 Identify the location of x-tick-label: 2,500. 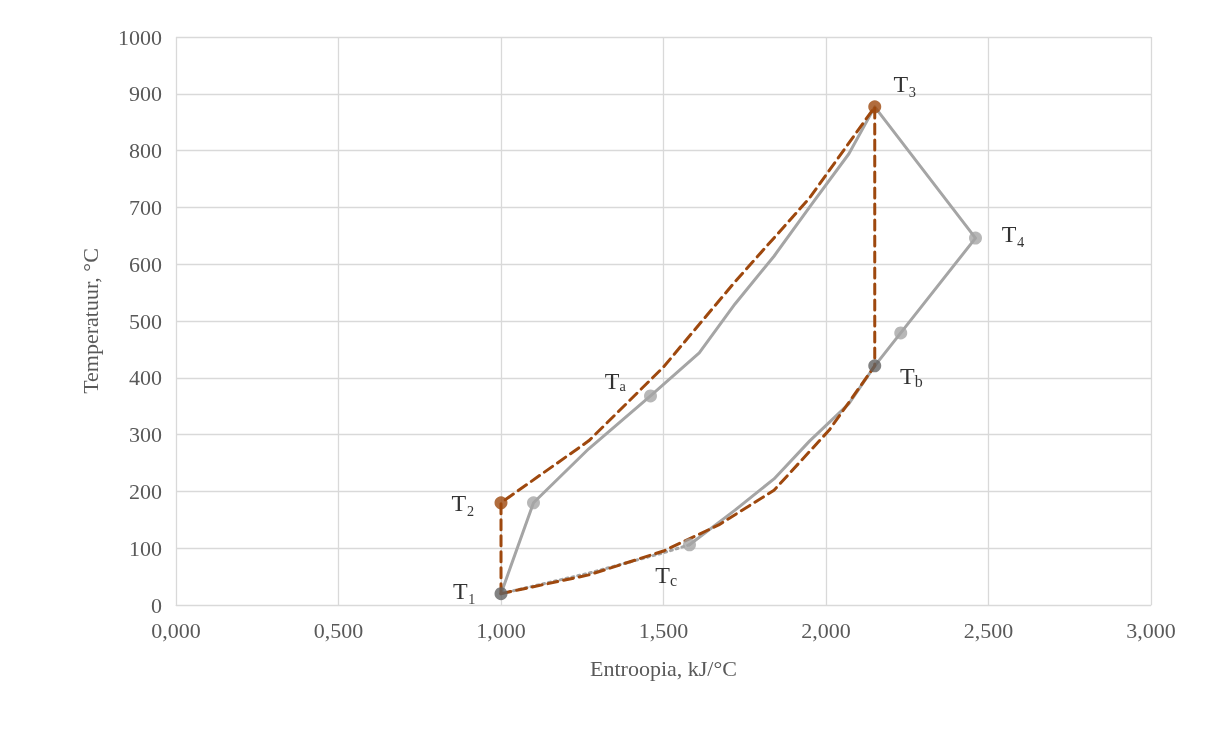
(988, 630).